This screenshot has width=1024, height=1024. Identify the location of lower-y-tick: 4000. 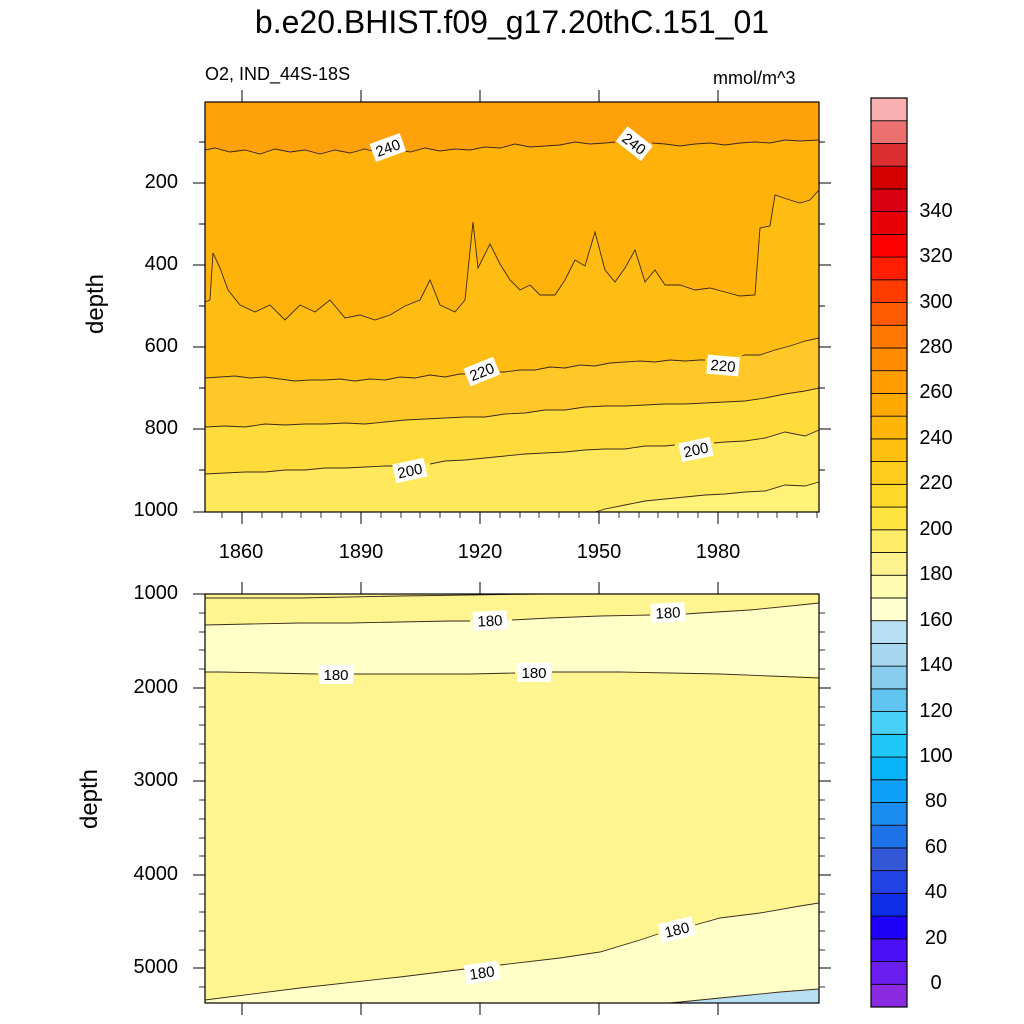
(156, 874).